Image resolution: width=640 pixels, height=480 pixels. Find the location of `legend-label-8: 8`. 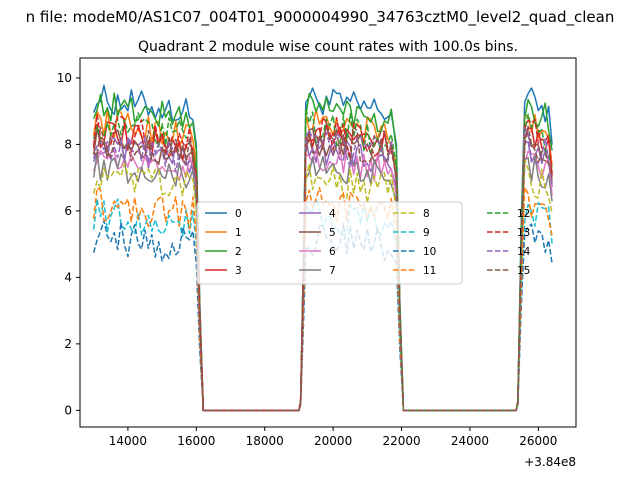

legend-label-8: 8 is located at coordinates (426, 214).